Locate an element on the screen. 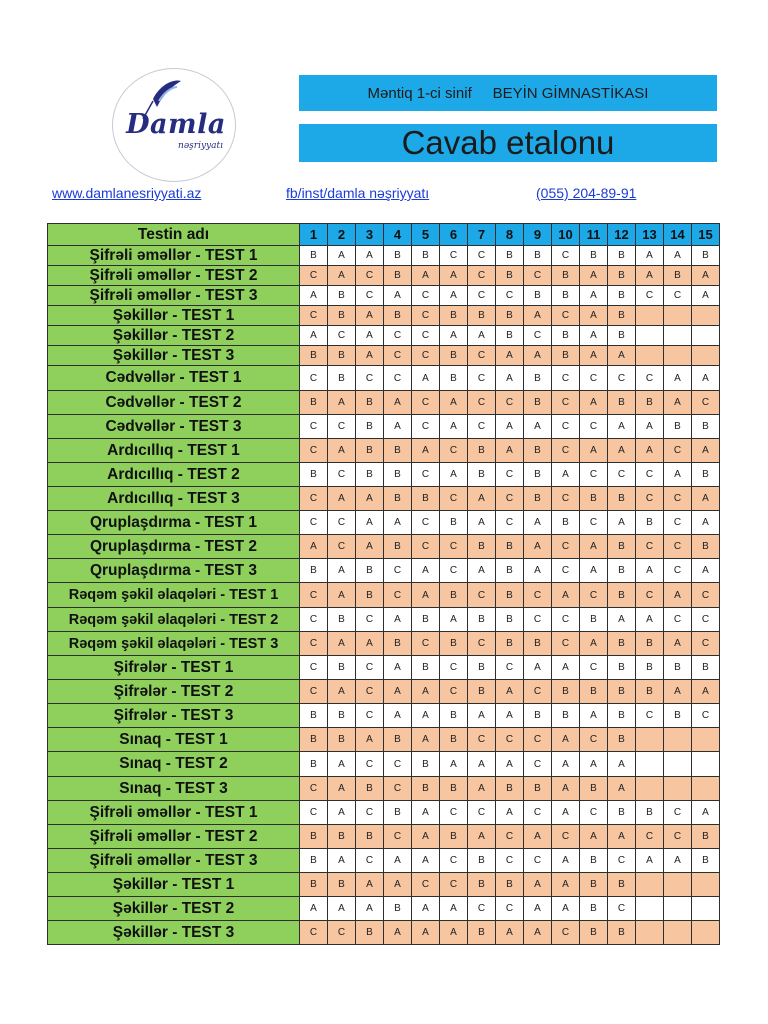 This screenshot has width=768, height=1024. series-label: BEYİN GİMNASTİKASI is located at coordinates (570, 93).